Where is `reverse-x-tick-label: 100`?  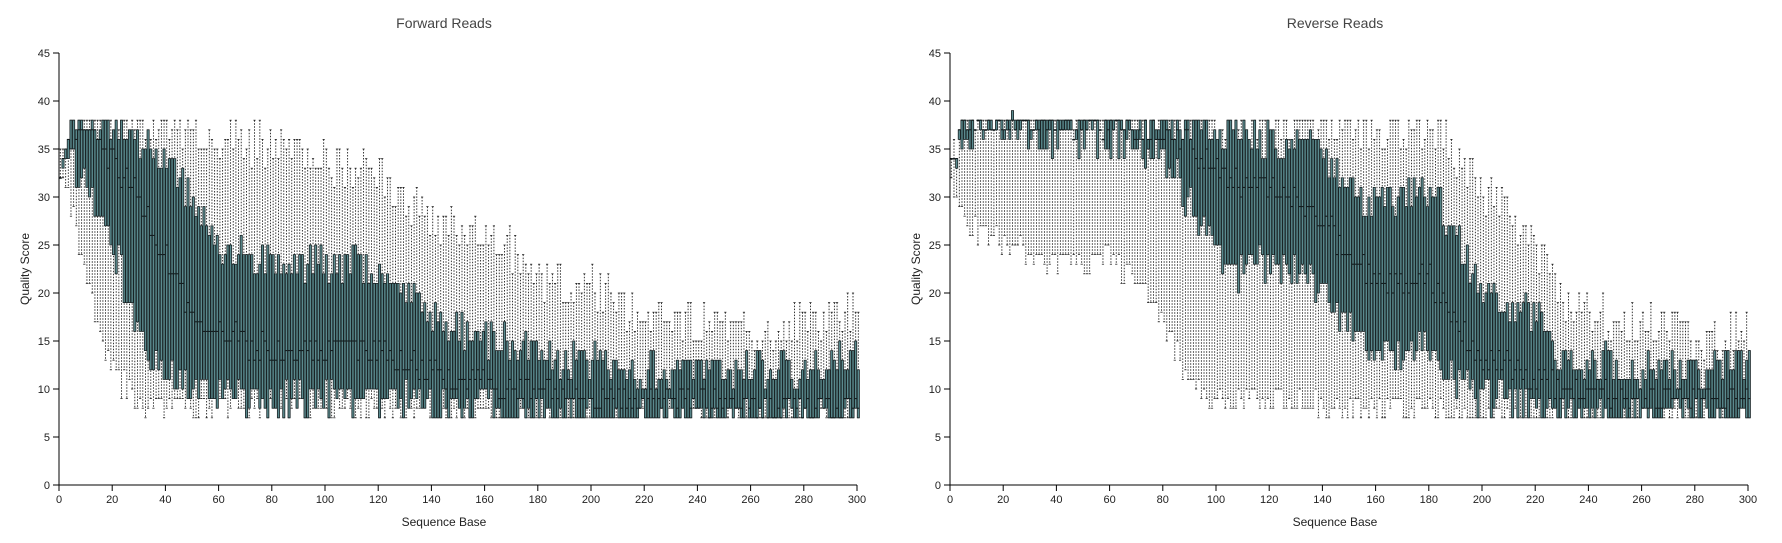 reverse-x-tick-label: 100 is located at coordinates (1216, 500).